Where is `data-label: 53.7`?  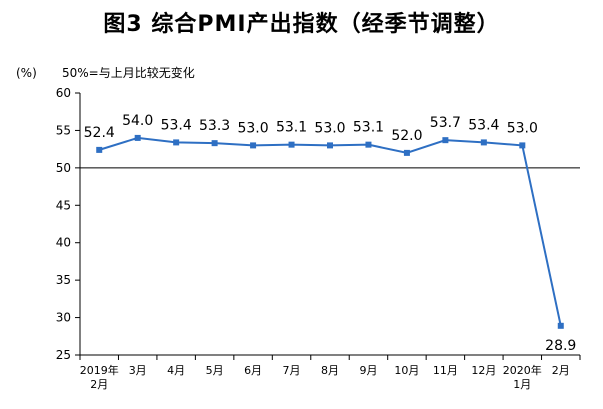
data-label: 53.7 is located at coordinates (445, 123).